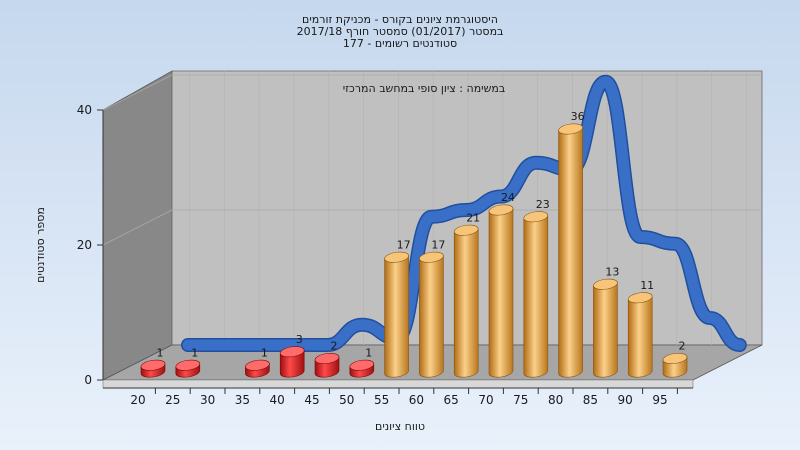 This screenshot has width=800, height=450. Describe the element at coordinates (578, 116) in the screenshot. I see `data-label: 36` at that location.